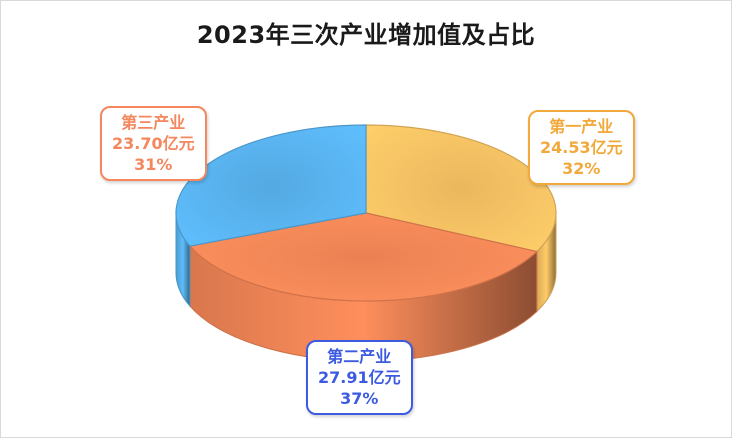  What do you see at coordinates (153, 164) in the screenshot?
I see `label-percent: 31%` at bounding box center [153, 164].